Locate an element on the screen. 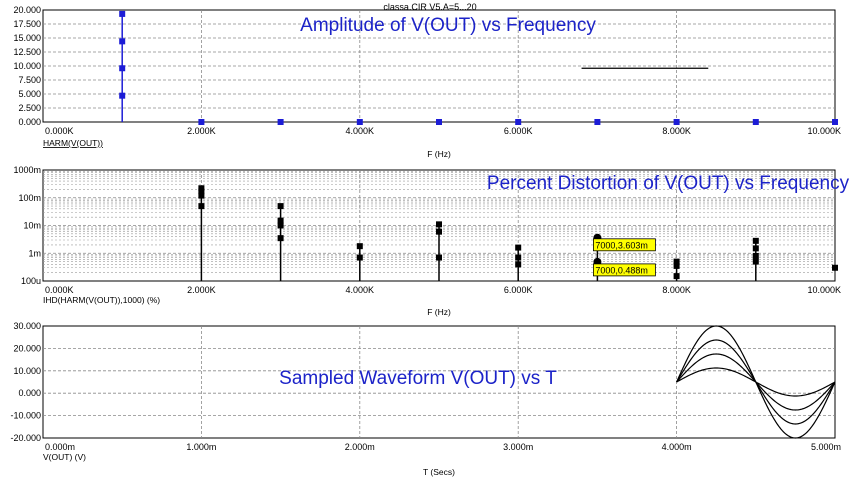 This screenshot has height=486, width=860. y-tick-label: -20.000 is located at coordinates (25, 438).